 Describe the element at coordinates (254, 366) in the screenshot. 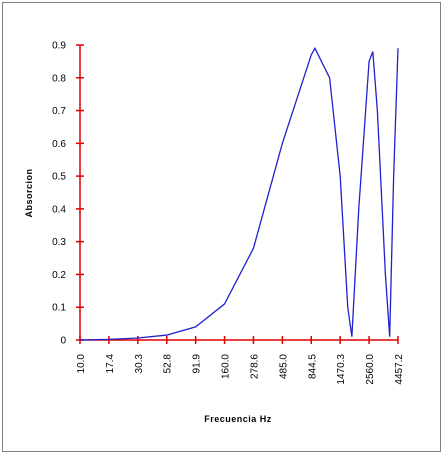

I see `x-tick-label: 278.6` at that location.